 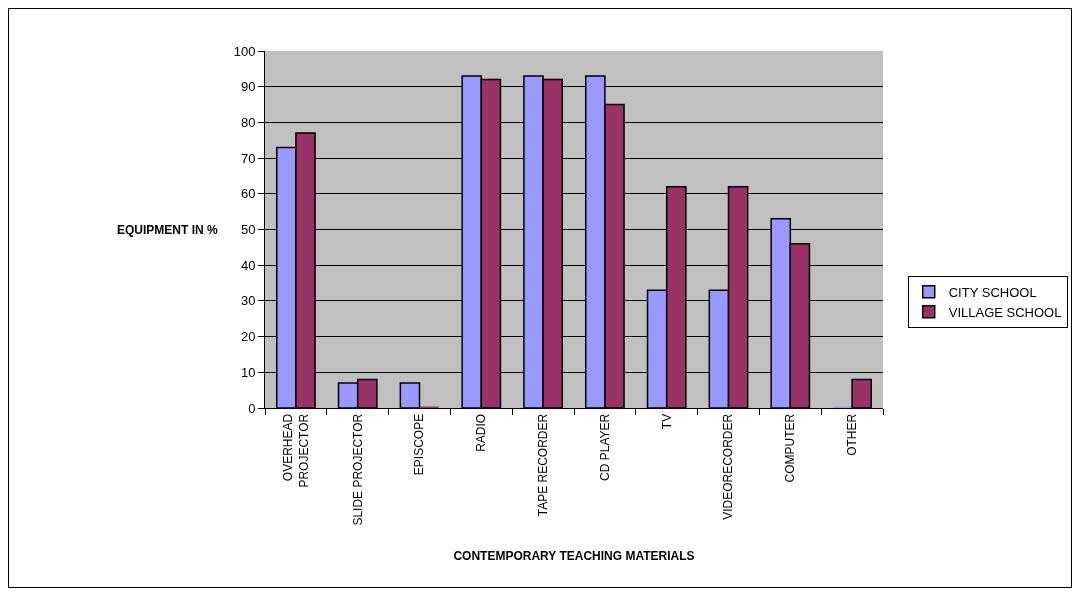 What do you see at coordinates (248, 158) in the screenshot?
I see `y-tick-label: 70` at bounding box center [248, 158].